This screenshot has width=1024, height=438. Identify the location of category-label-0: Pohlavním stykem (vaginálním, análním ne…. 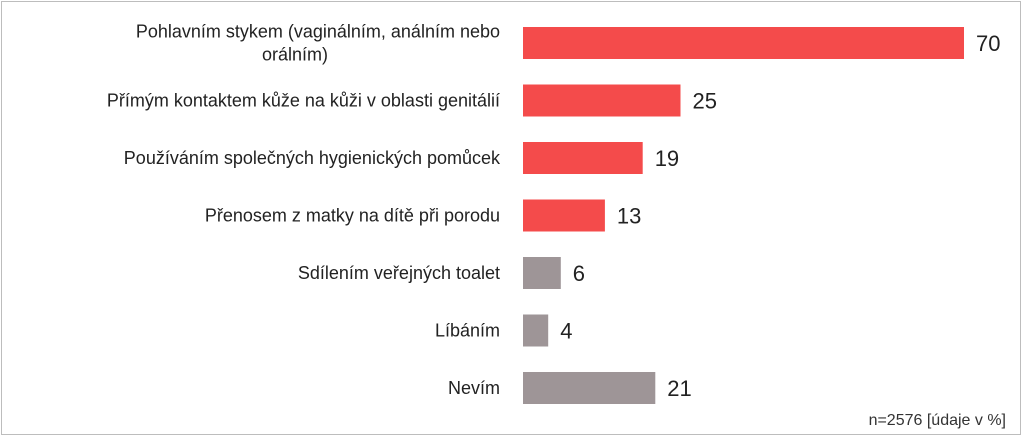
(318, 43).